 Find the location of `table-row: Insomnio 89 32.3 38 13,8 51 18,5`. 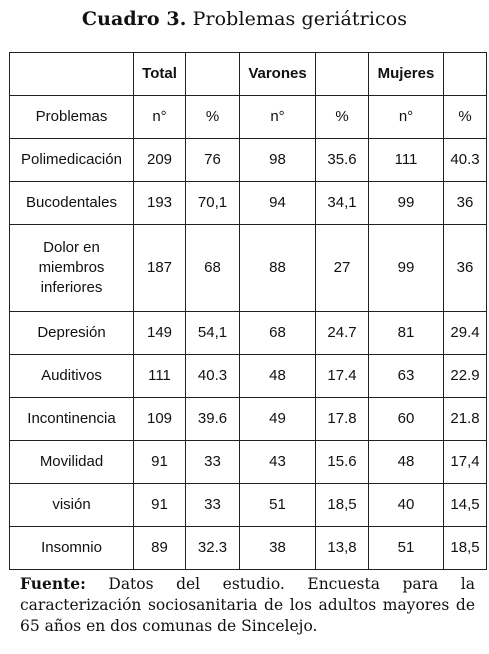

table-row: Insomnio 89 32.3 38 13,8 51 18,5 is located at coordinates (248, 548).